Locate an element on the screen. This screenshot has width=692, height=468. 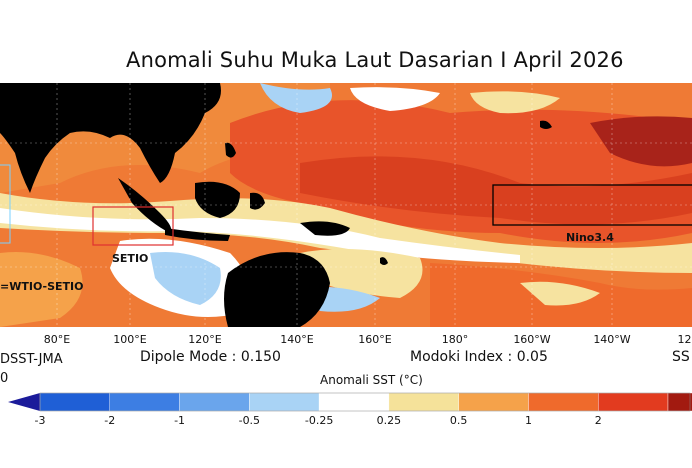
colorbar is located at coordinates (350, 402).